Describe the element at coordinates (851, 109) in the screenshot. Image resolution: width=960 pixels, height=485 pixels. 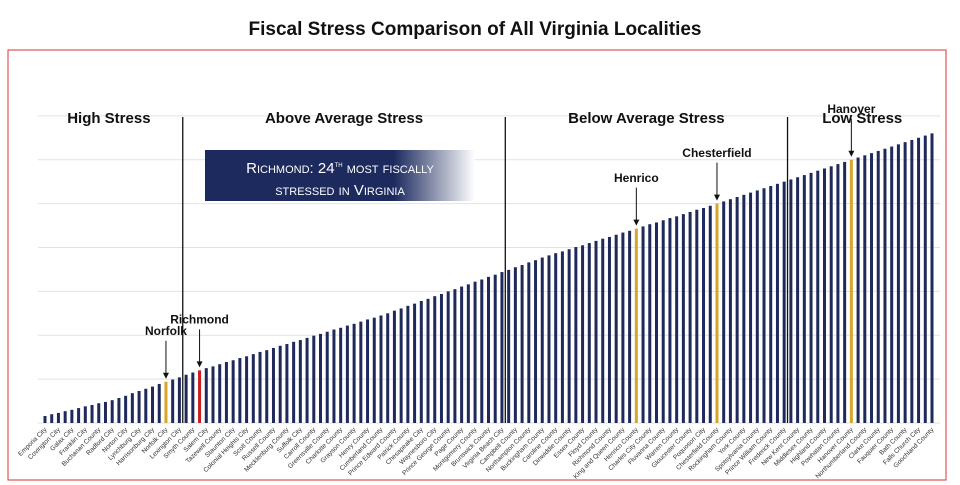
I see `annotation: Hanover` at that location.